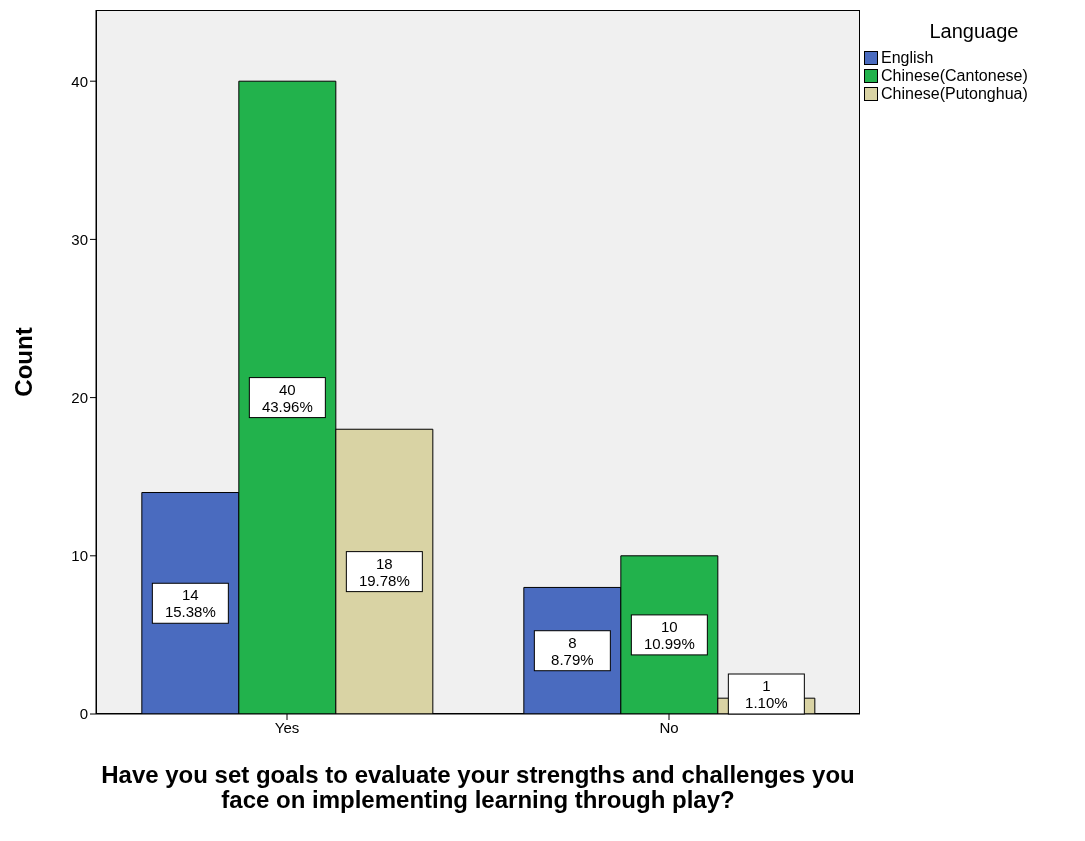 The width and height of the screenshot is (1085, 841). Describe the element at coordinates (79, 556) in the screenshot. I see `y-tick-label: 10` at that location.